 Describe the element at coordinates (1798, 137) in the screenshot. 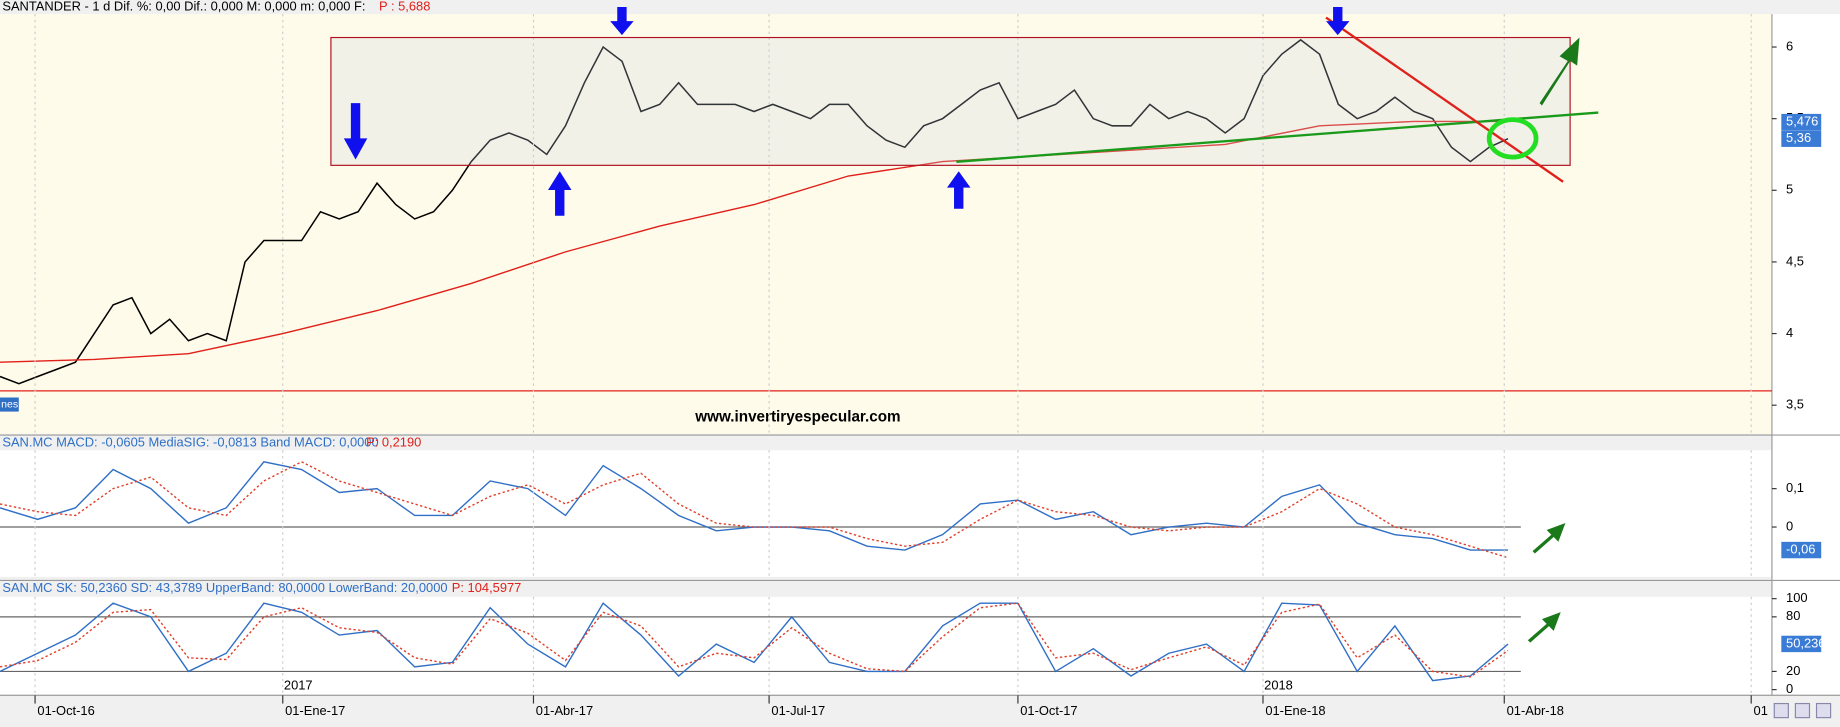

I see `value-label: 5,36` at that location.